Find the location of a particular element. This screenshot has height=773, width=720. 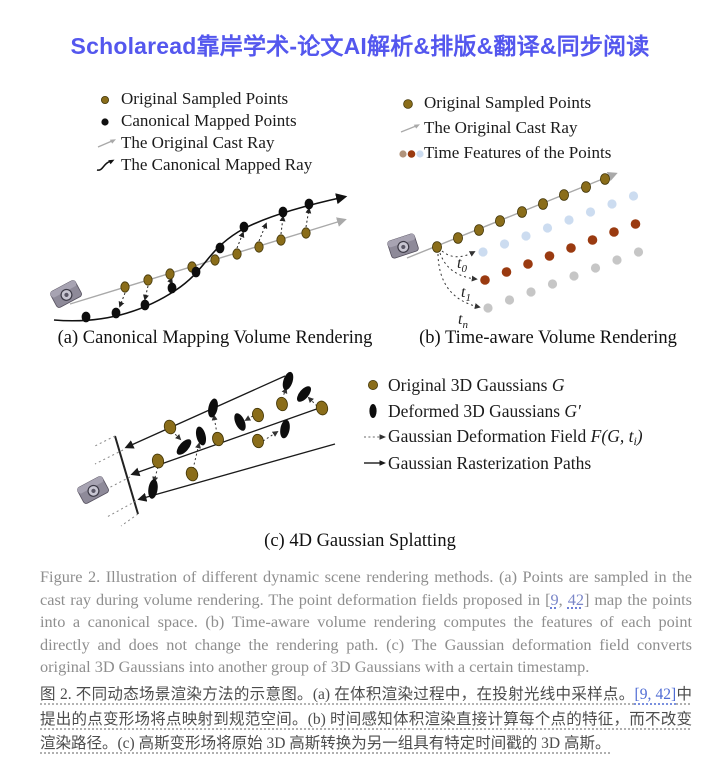

canonical-mapped-ray is located at coordinates (200, 257).